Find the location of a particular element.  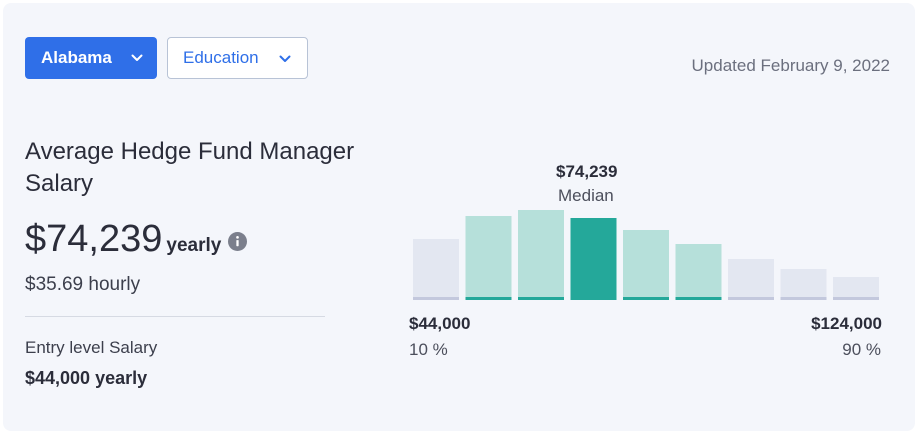

salary-distribution-chart is located at coordinates (646, 255).